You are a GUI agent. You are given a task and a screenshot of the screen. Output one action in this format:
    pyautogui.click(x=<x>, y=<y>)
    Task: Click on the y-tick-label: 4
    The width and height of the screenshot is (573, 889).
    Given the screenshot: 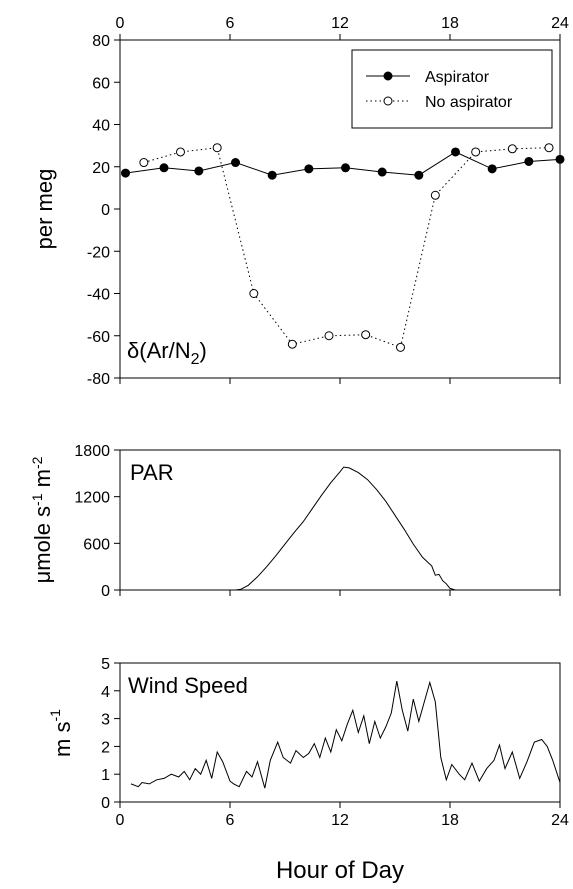 What is the action you would take?
    pyautogui.click(x=105, y=692)
    